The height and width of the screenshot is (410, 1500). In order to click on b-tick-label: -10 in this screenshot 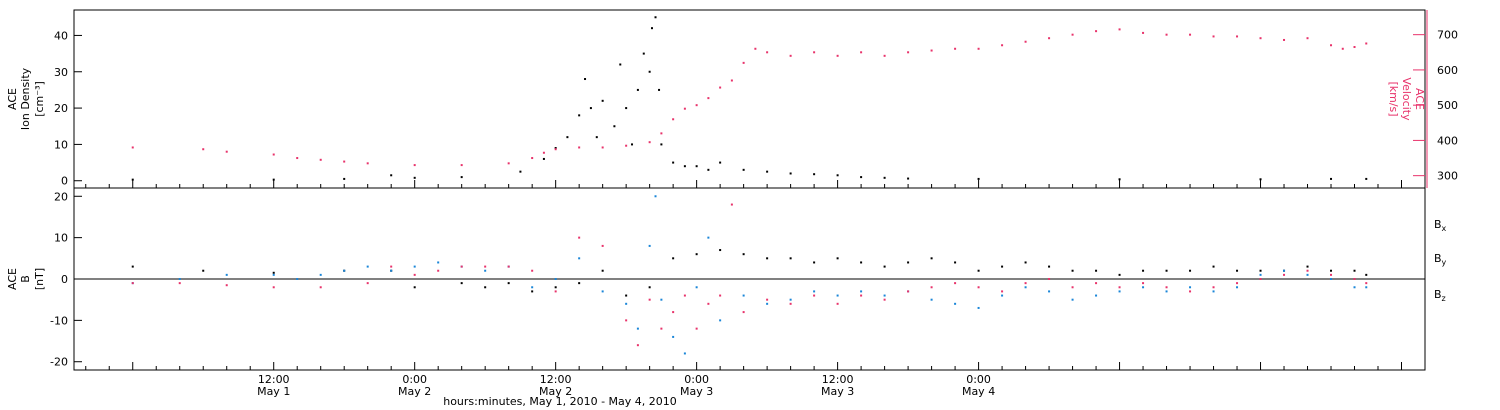, I will do `click(59, 320)`.